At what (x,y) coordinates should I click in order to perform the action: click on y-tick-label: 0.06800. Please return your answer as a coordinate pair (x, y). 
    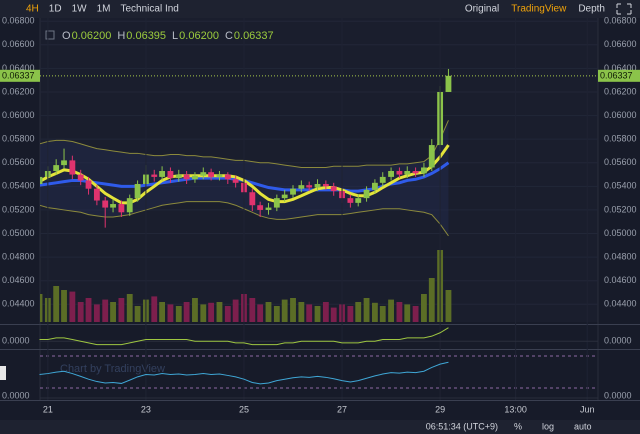
    Looking at the image, I should click on (18, 21).